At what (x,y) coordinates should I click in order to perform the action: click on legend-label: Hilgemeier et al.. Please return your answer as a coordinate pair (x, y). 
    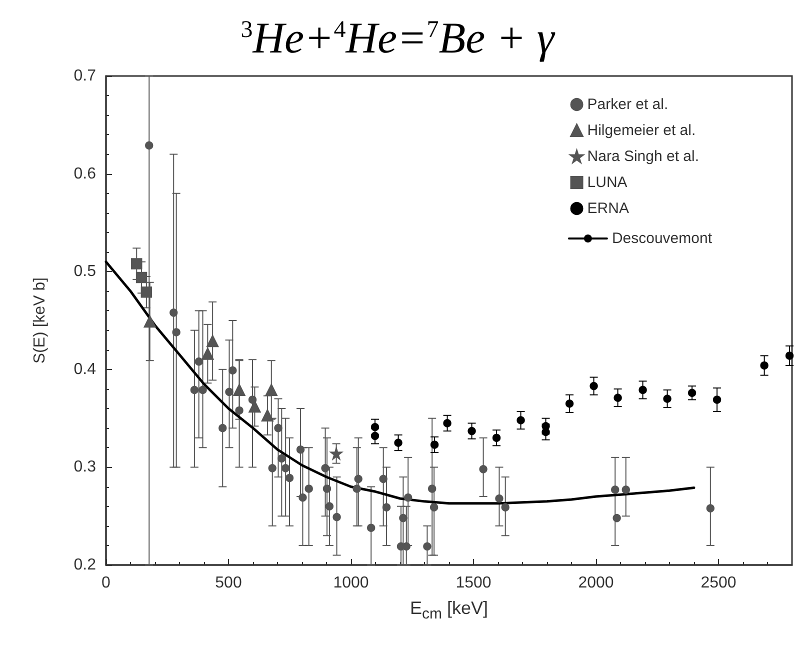
    Looking at the image, I should click on (641, 130).